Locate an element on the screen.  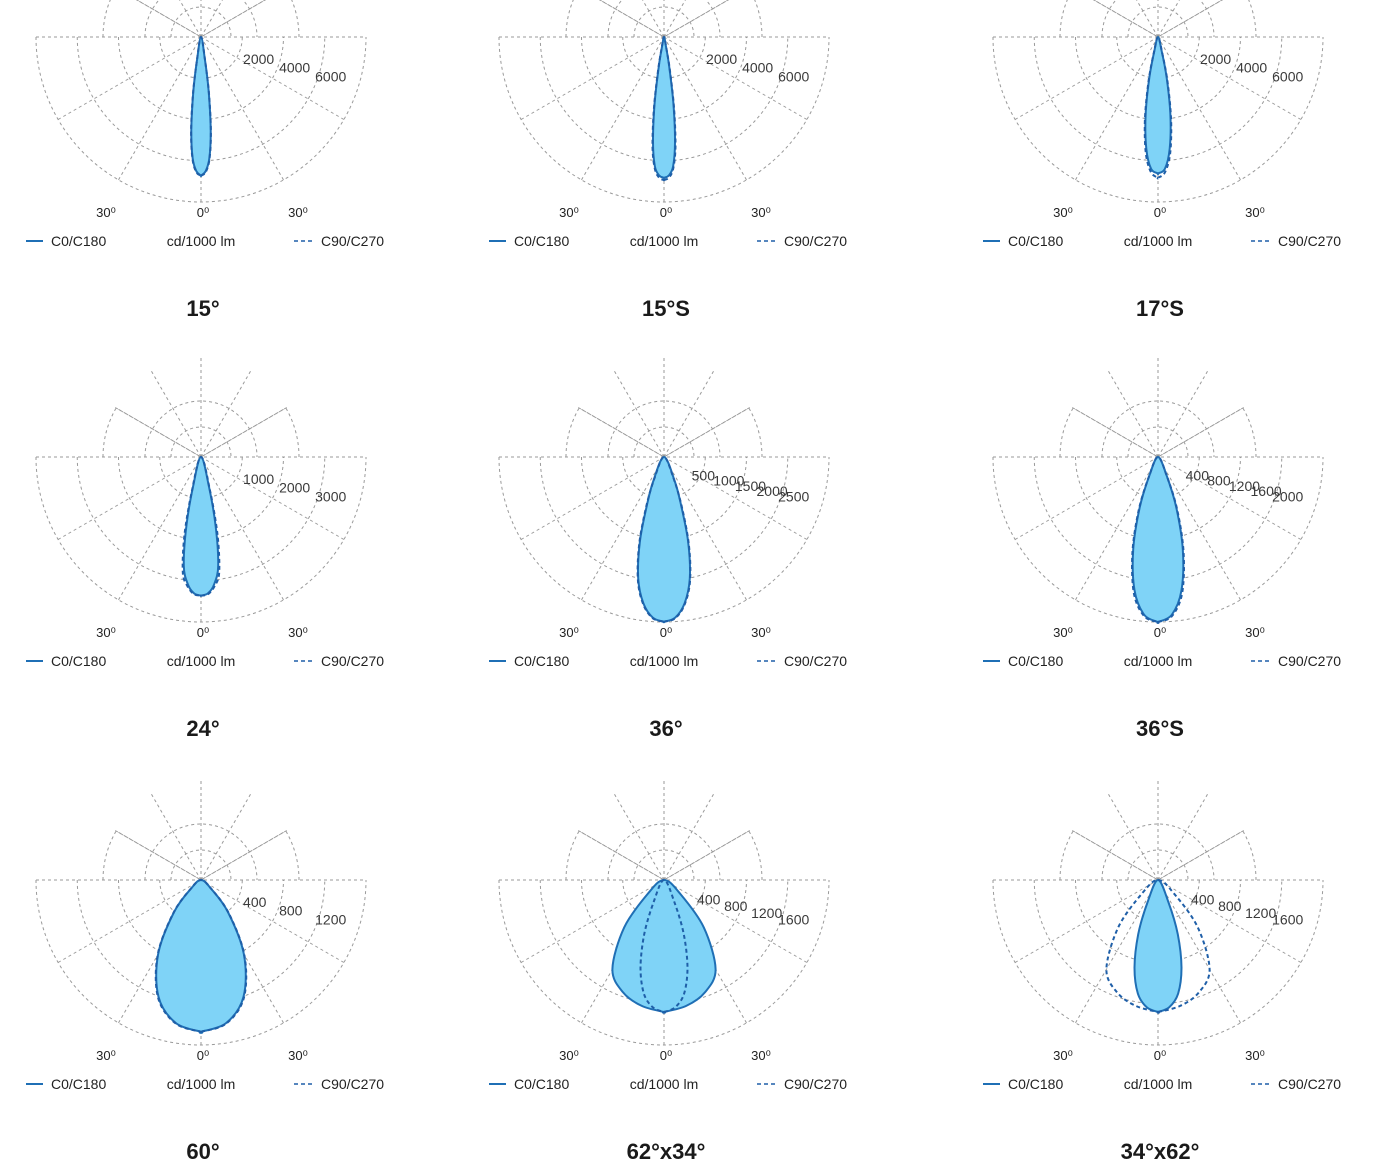
ring-label: 1200 is located at coordinates (1260, 913).